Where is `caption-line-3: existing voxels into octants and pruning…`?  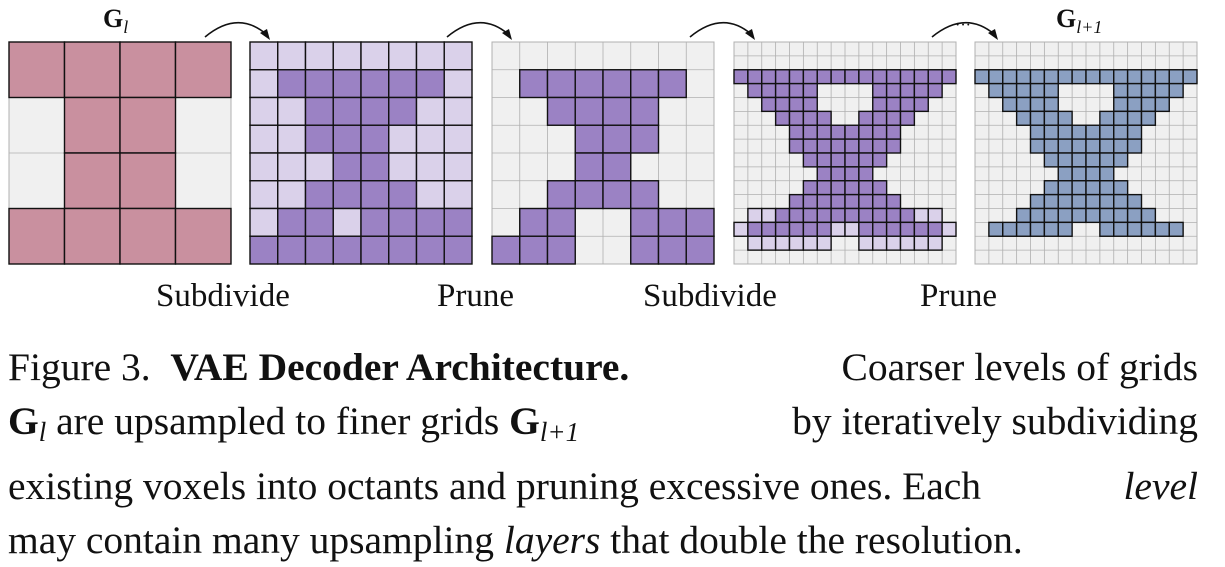 caption-line-3: existing voxels into octants and pruning… is located at coordinates (603, 486).